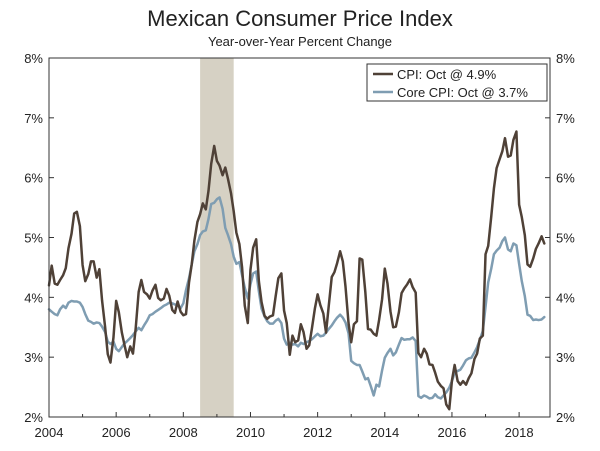  I want to click on legend-label-cpi: CPI: Oct @ 4.9%, so click(447, 74).